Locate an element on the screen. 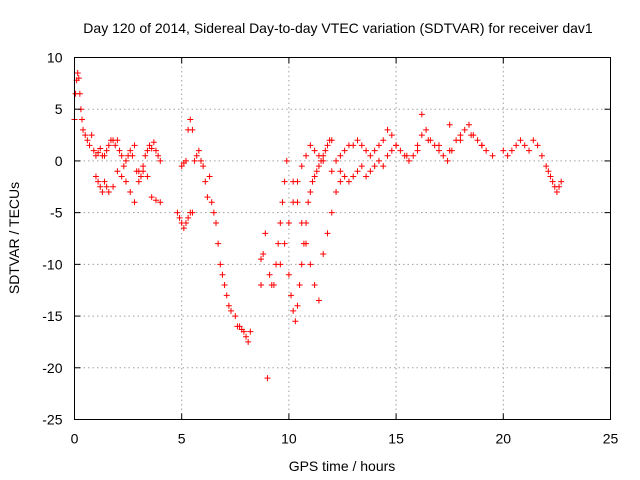 The height and width of the screenshot is (480, 640). x-tick-label: 5 is located at coordinates (182, 439).